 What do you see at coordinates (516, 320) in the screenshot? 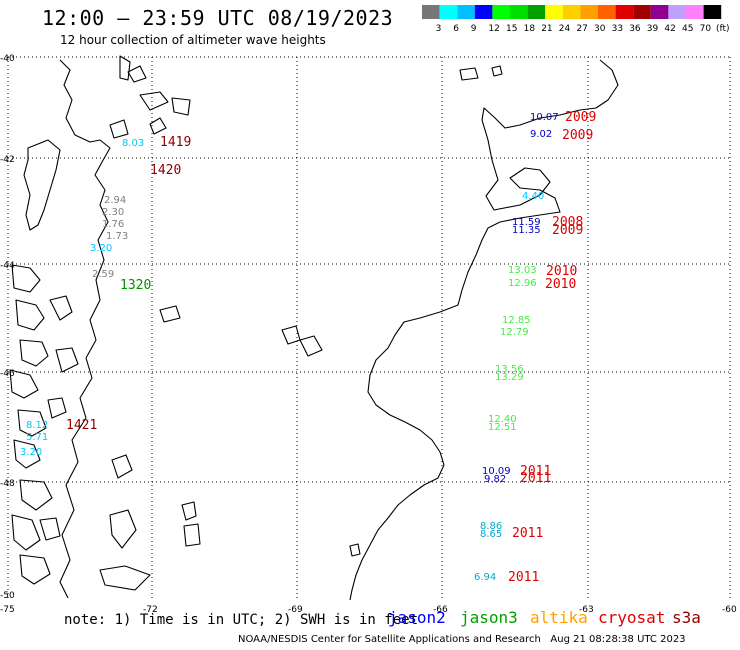
I see `wave-height-label: 12.85` at bounding box center [516, 320].